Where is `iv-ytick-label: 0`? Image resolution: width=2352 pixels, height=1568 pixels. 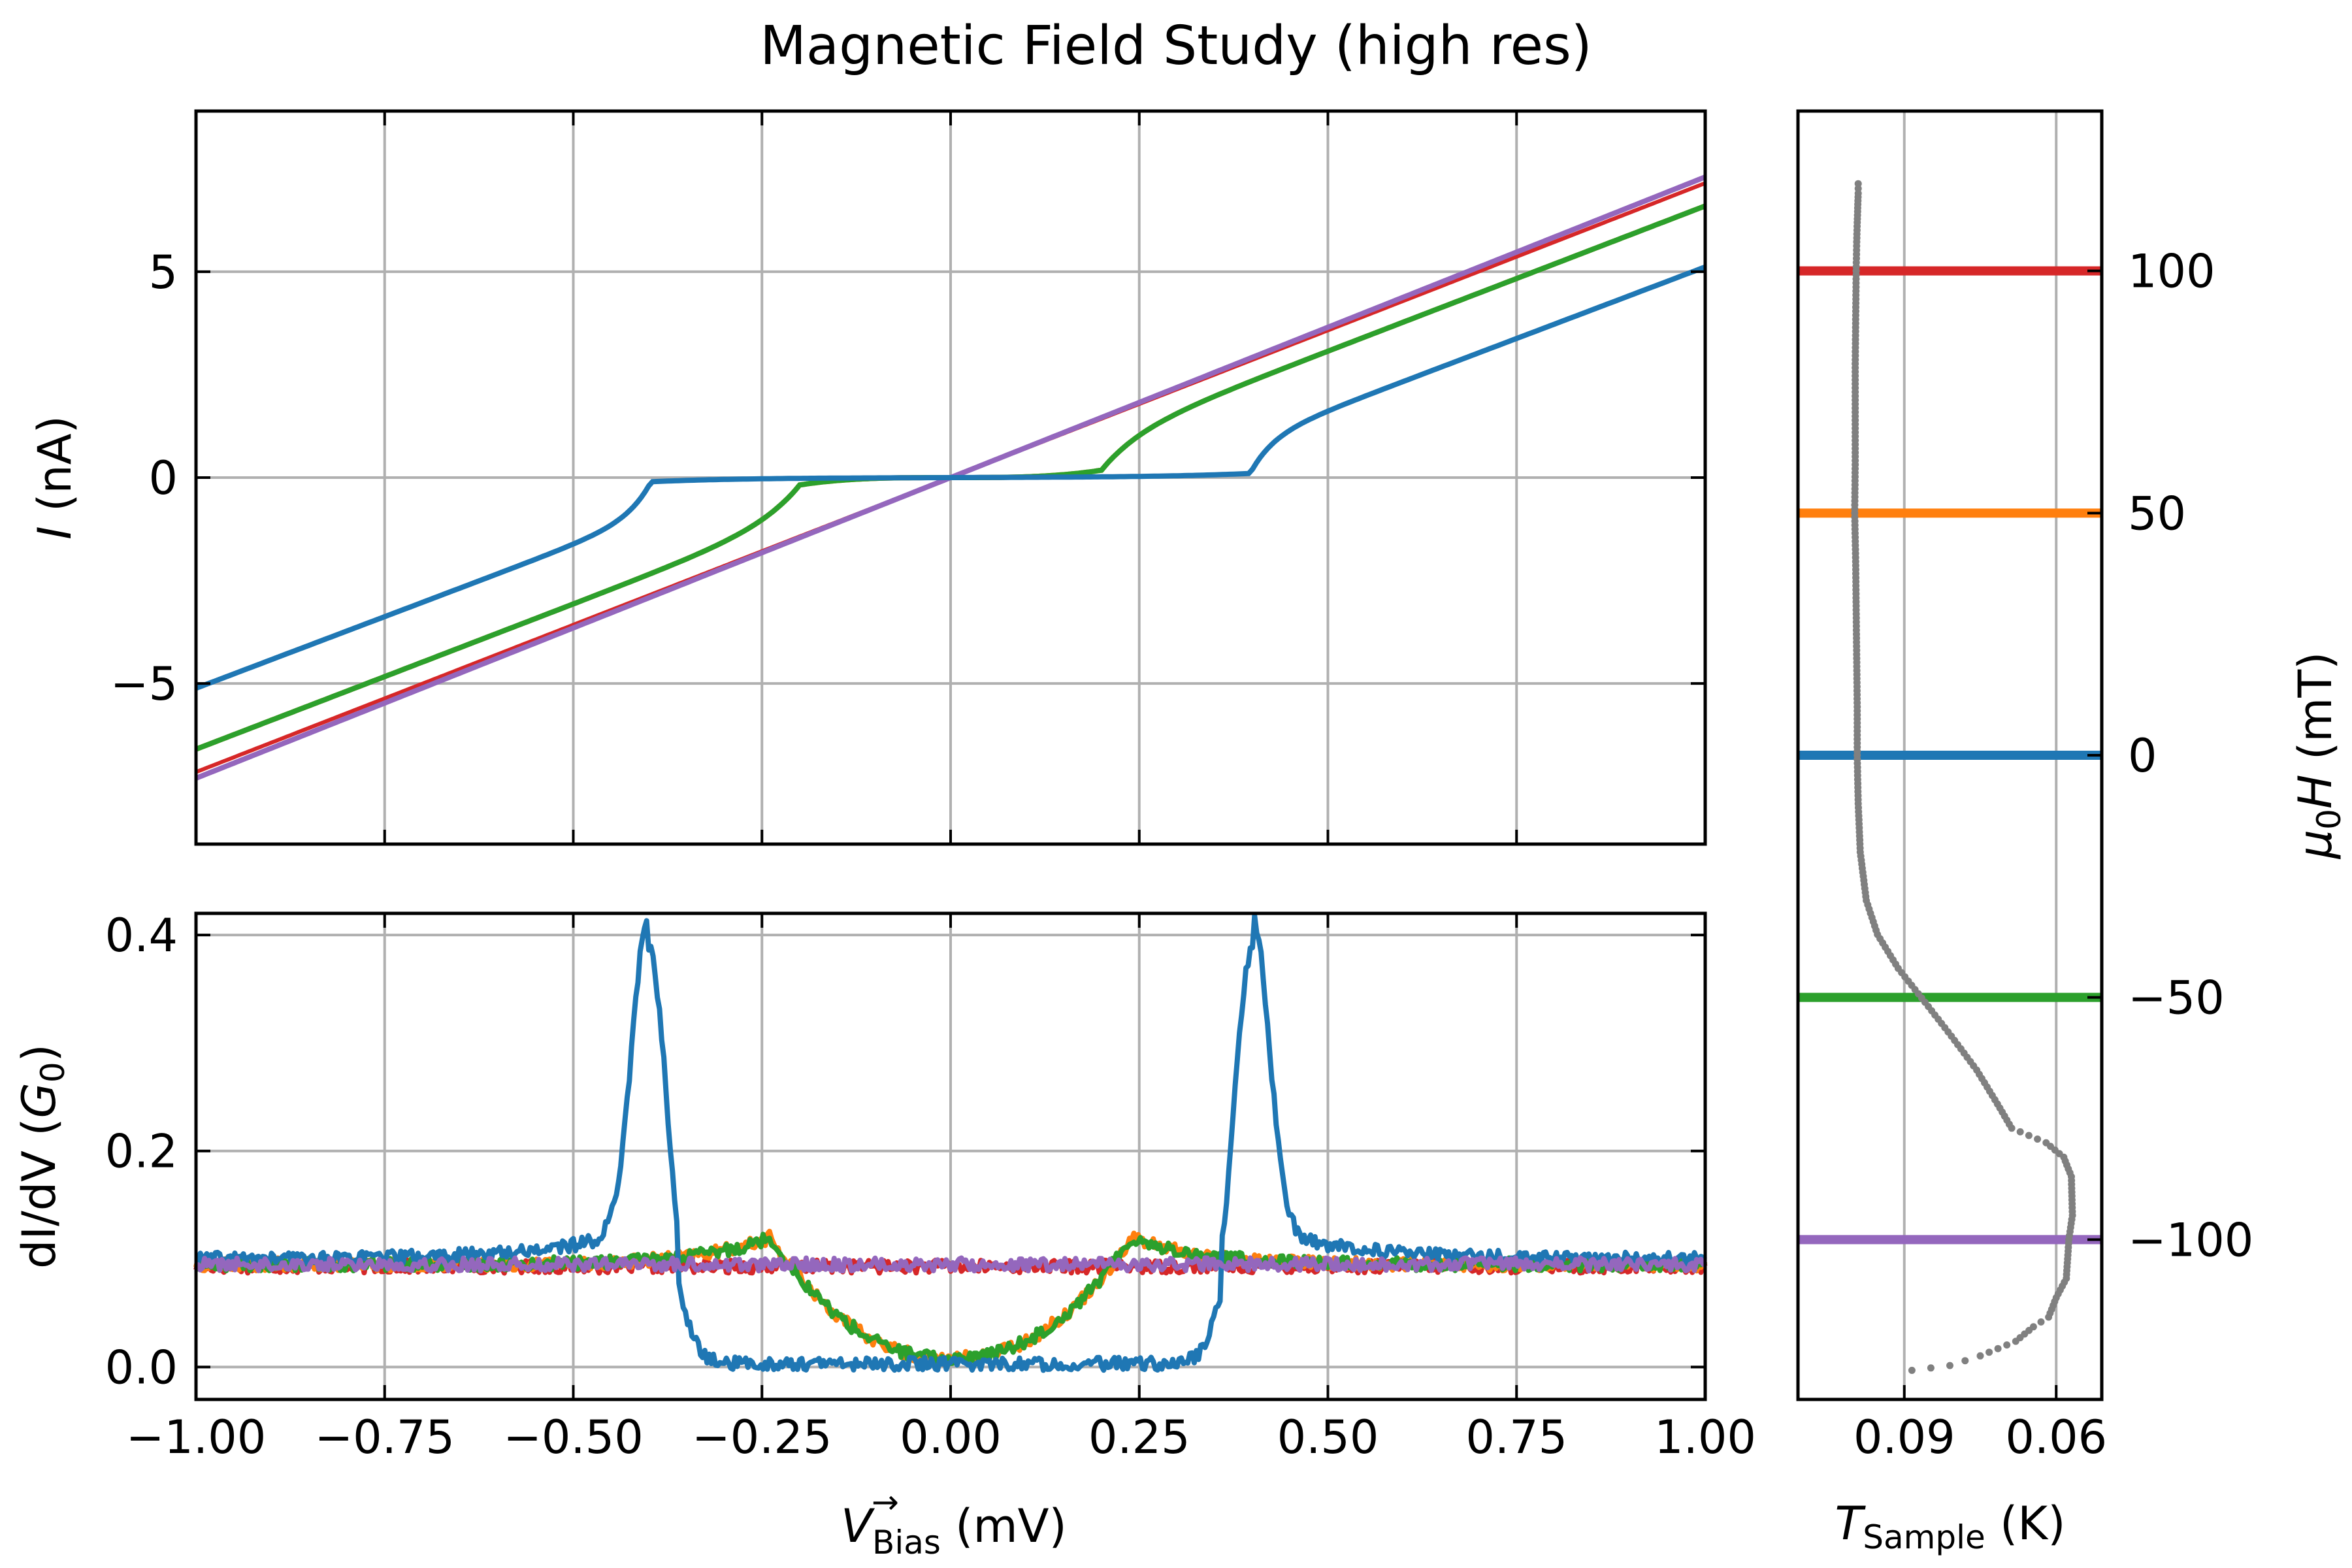 iv-ytick-label: 0 is located at coordinates (163, 478).